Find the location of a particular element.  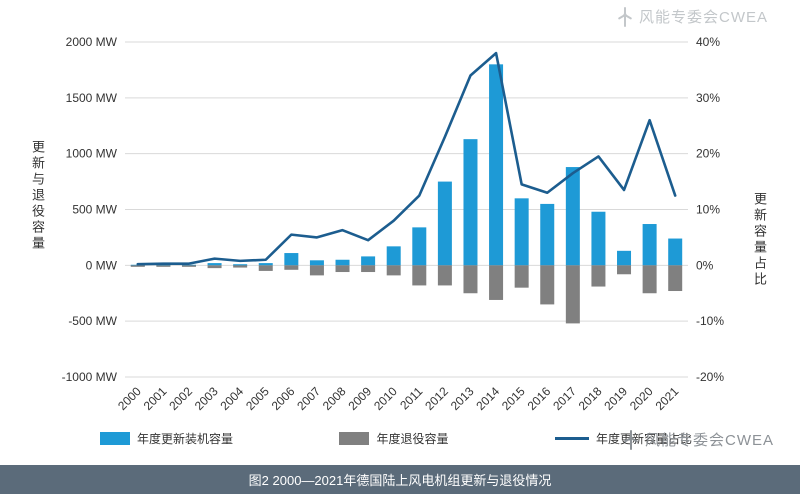

right-axis-tick-label: 10% is located at coordinates (708, 210).